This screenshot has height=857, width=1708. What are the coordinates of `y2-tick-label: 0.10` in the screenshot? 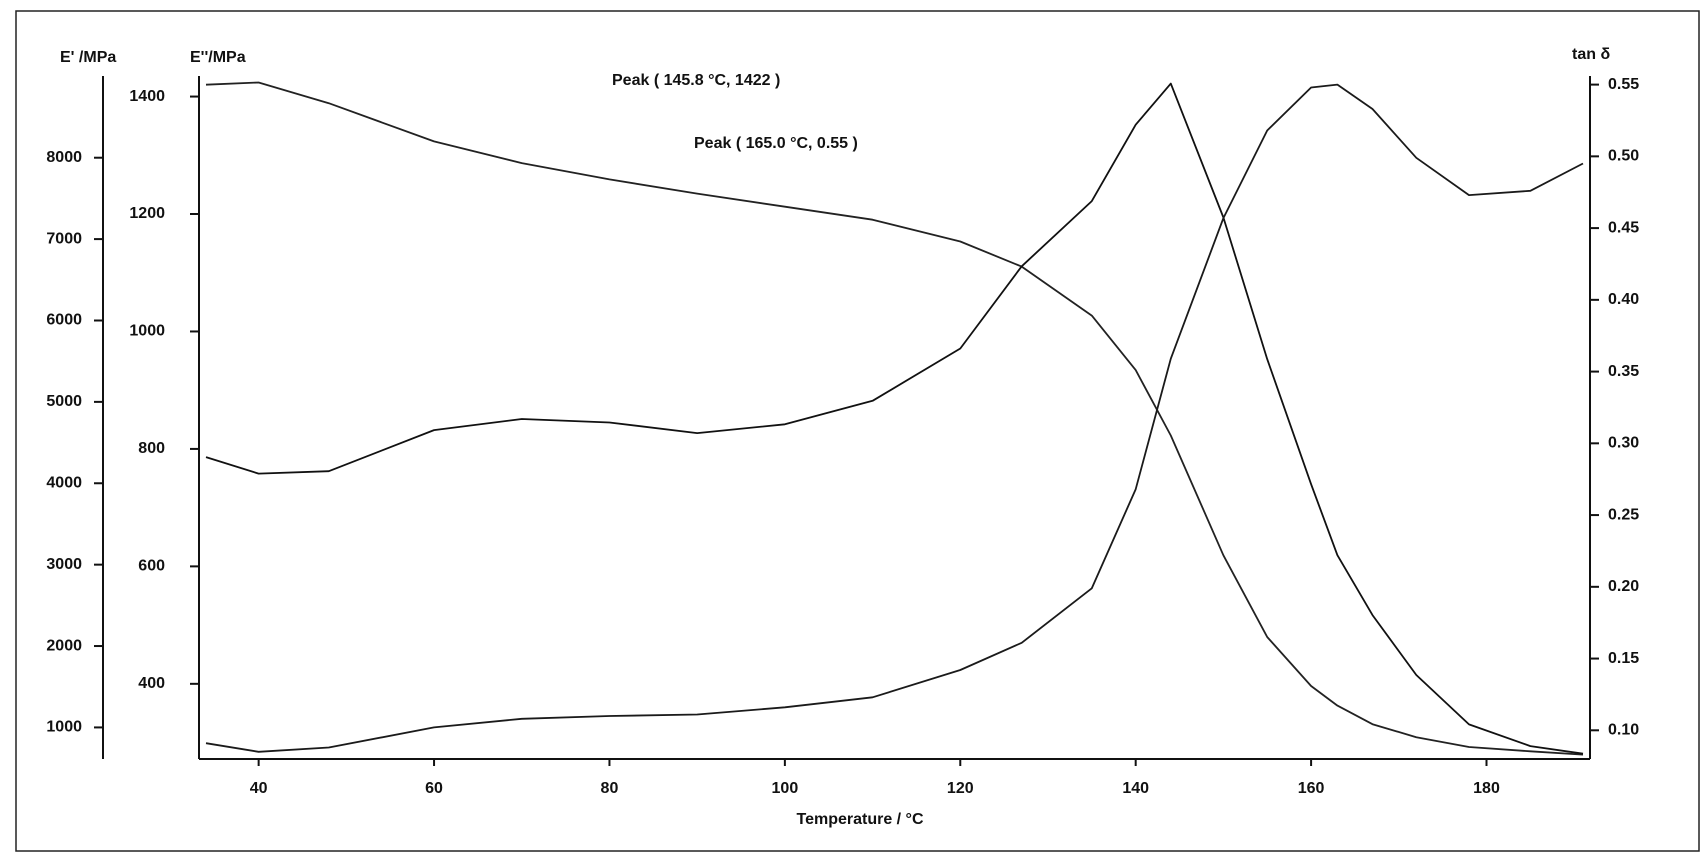 It's located at (1623, 730).